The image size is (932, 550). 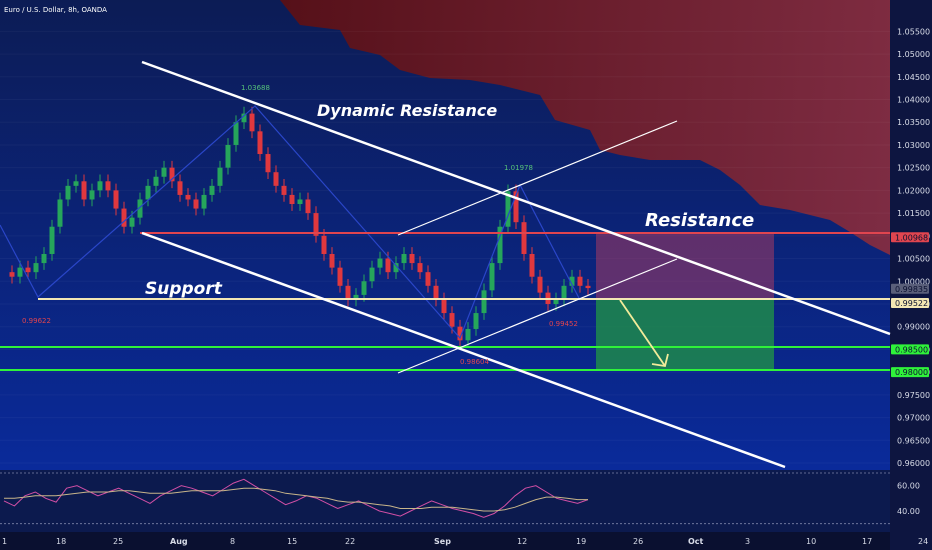 What do you see at coordinates (61, 541) in the screenshot?
I see `date-tick-1: 18` at bounding box center [61, 541].